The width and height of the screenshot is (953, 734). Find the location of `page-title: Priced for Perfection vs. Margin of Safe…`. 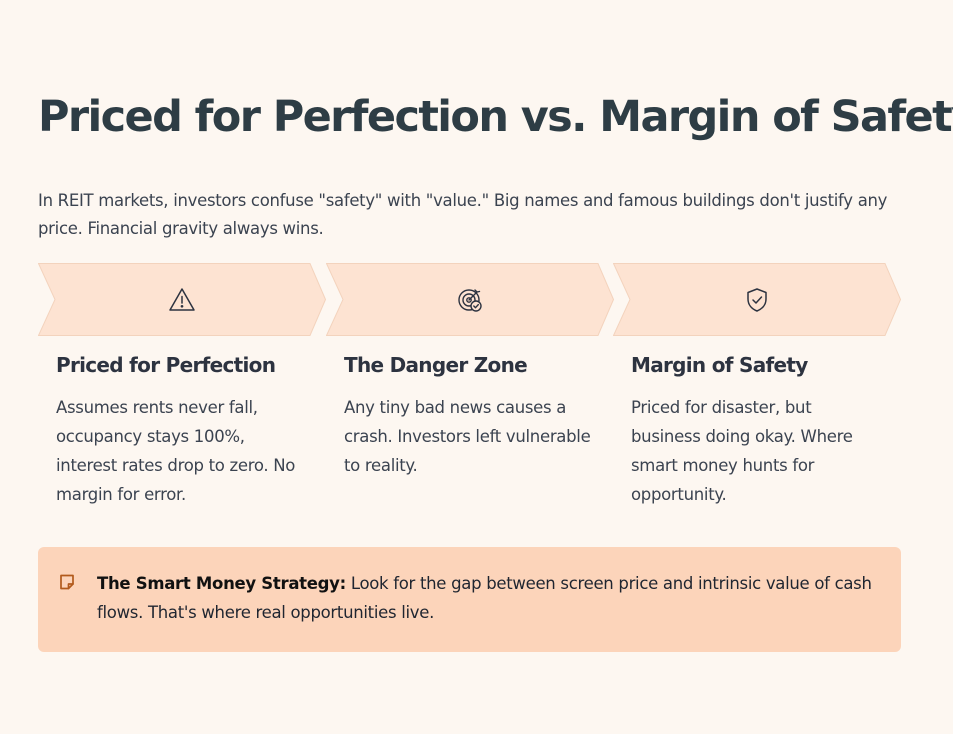

page-title: Priced for Perfection vs. Margin of Safe… is located at coordinates (495, 117).